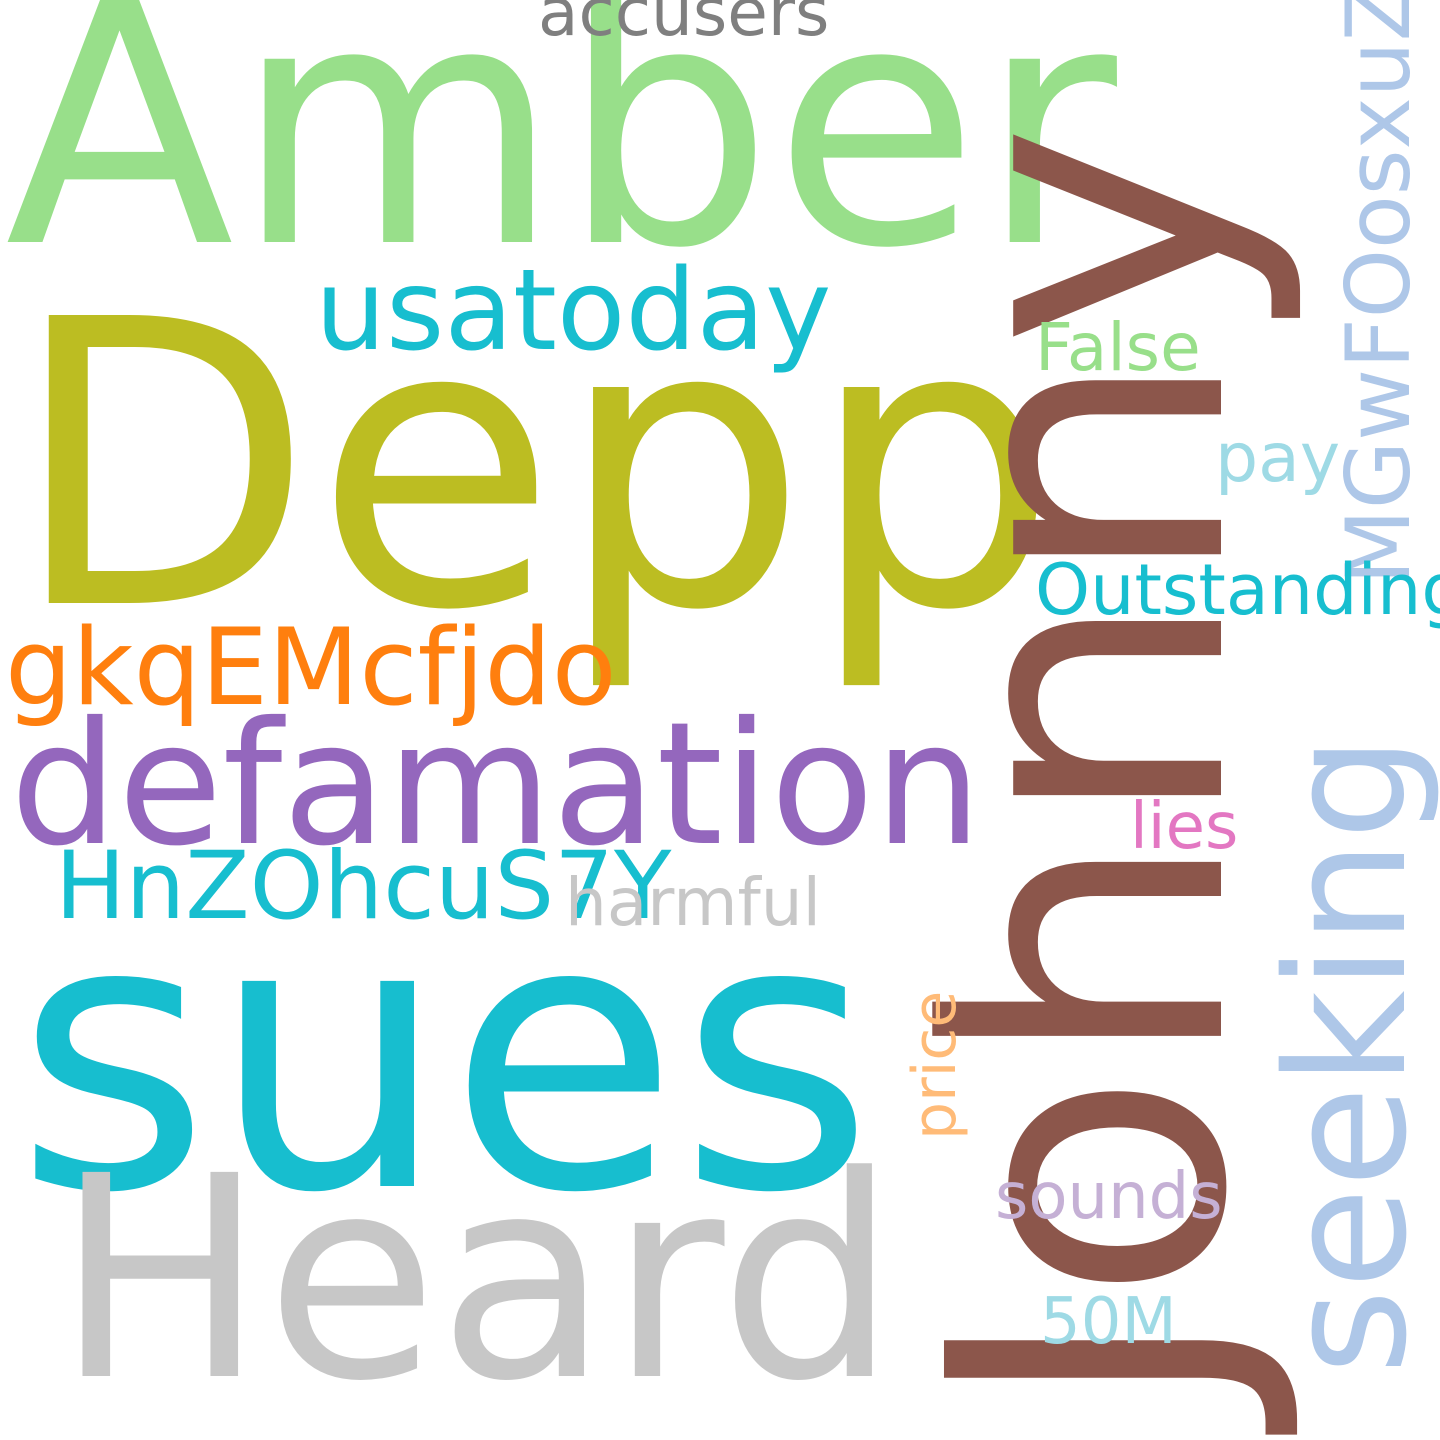  Describe the element at coordinates (935, 1065) in the screenshot. I see `word-price: price` at that location.